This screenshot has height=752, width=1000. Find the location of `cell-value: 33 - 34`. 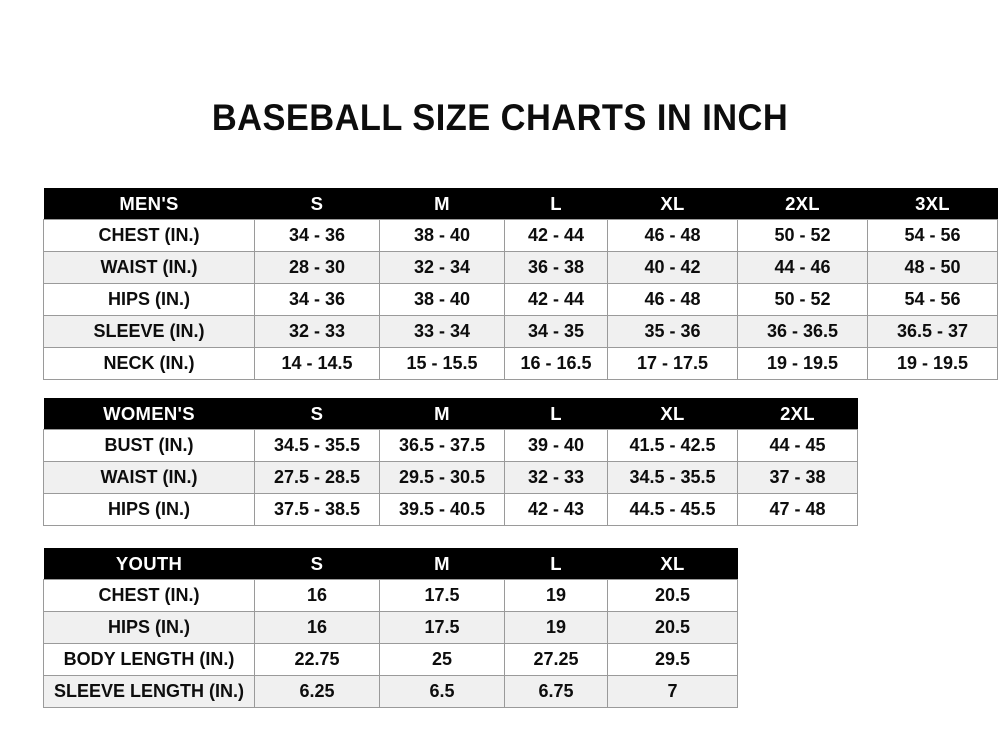

cell-value: 33 - 34 is located at coordinates (442, 331).